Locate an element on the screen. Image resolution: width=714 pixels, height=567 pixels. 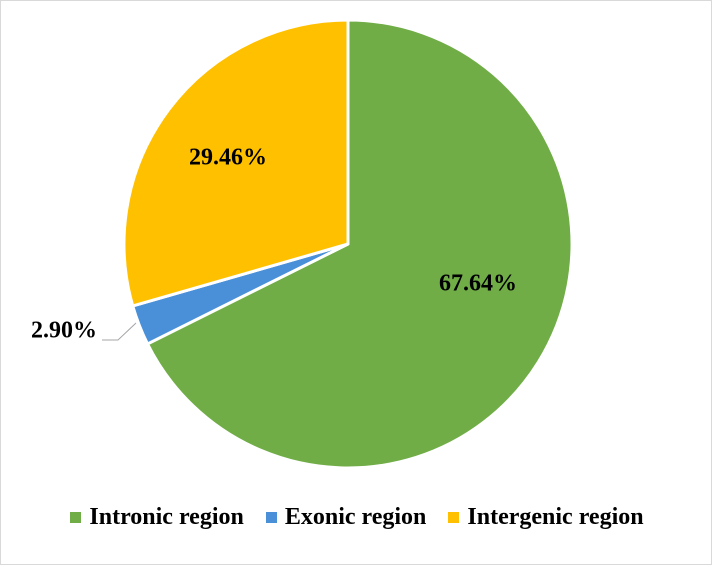
legend-swatch-intergenic is located at coordinates (454, 517).